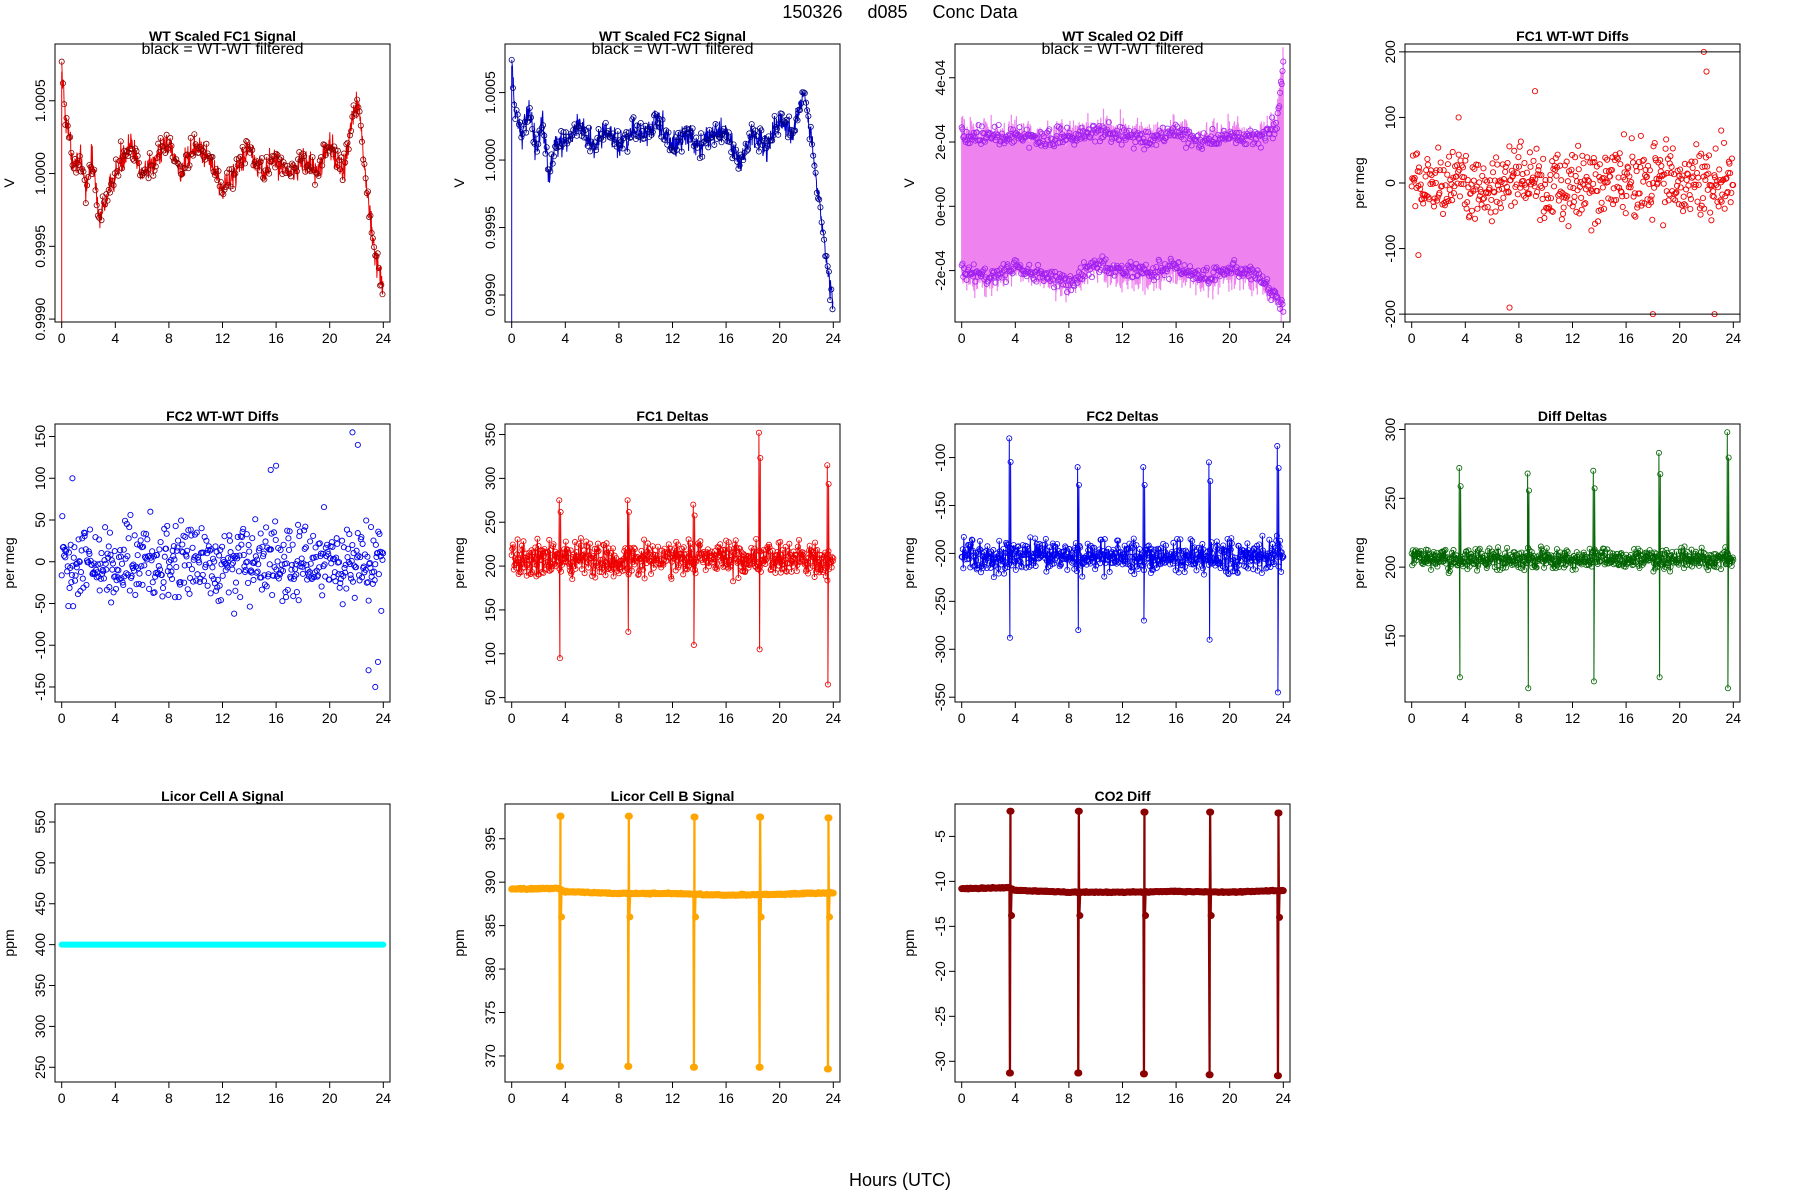  I want to click on y-tick-label: -100, so click(1390, 248).